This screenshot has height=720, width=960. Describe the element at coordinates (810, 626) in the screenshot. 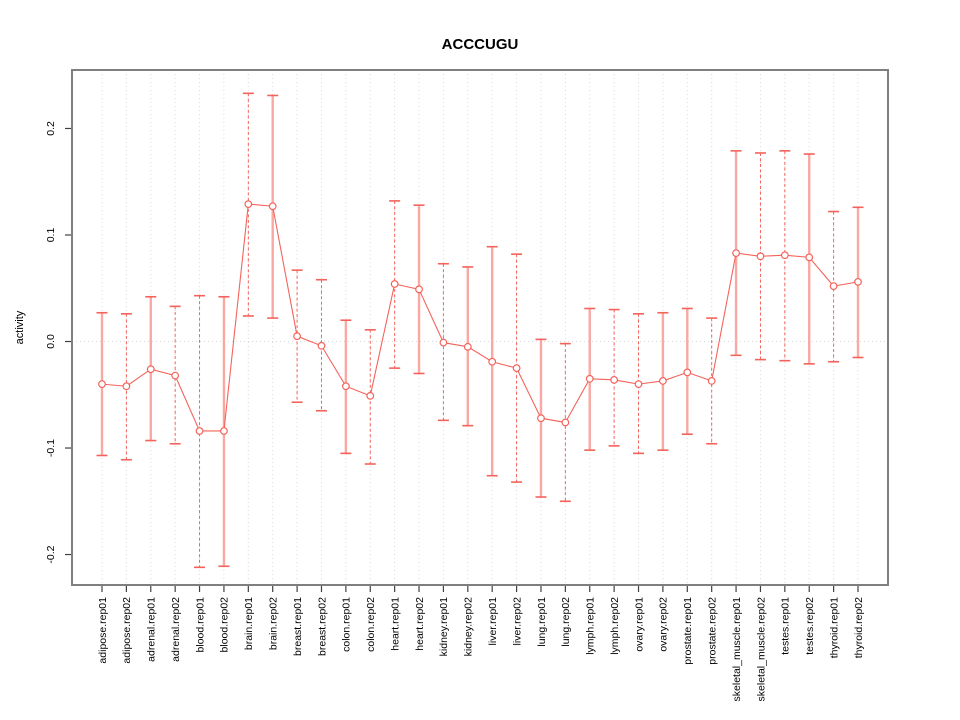

I see `x-tick-label: testes.rep02` at that location.